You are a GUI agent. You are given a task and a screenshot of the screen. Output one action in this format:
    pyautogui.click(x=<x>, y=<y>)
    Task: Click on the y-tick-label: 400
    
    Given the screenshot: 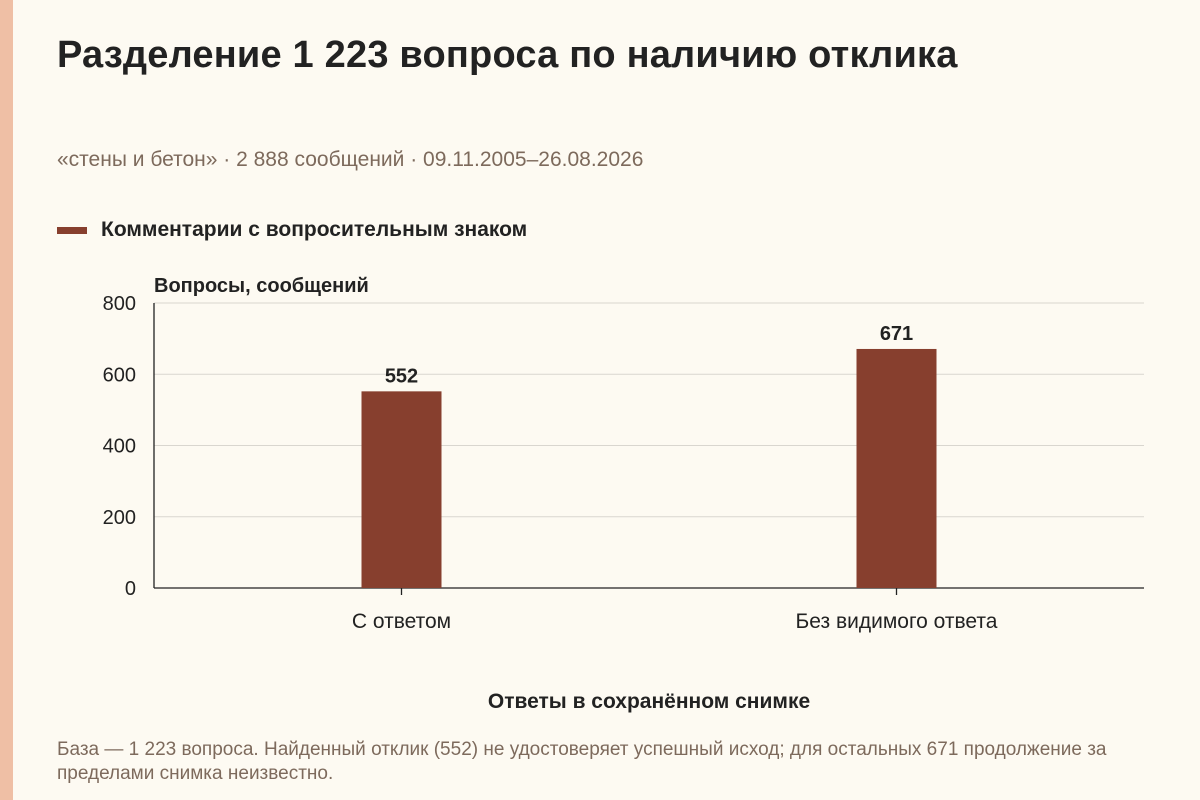 What is the action you would take?
    pyautogui.click(x=119, y=447)
    